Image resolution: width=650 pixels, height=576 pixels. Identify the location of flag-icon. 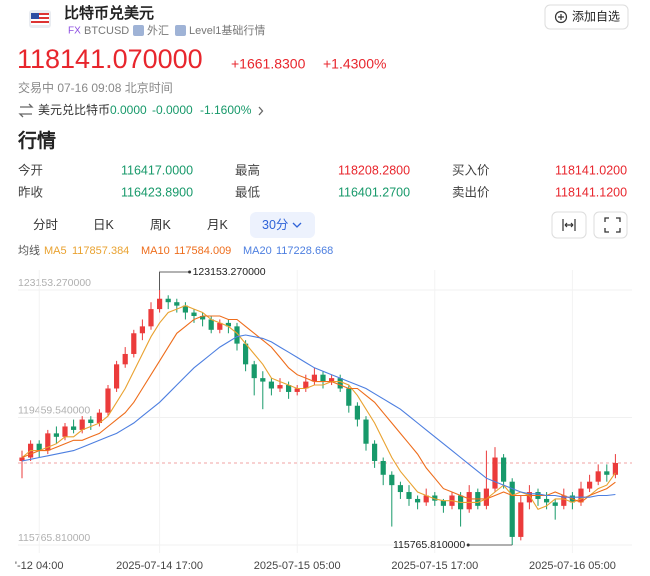
(40, 19).